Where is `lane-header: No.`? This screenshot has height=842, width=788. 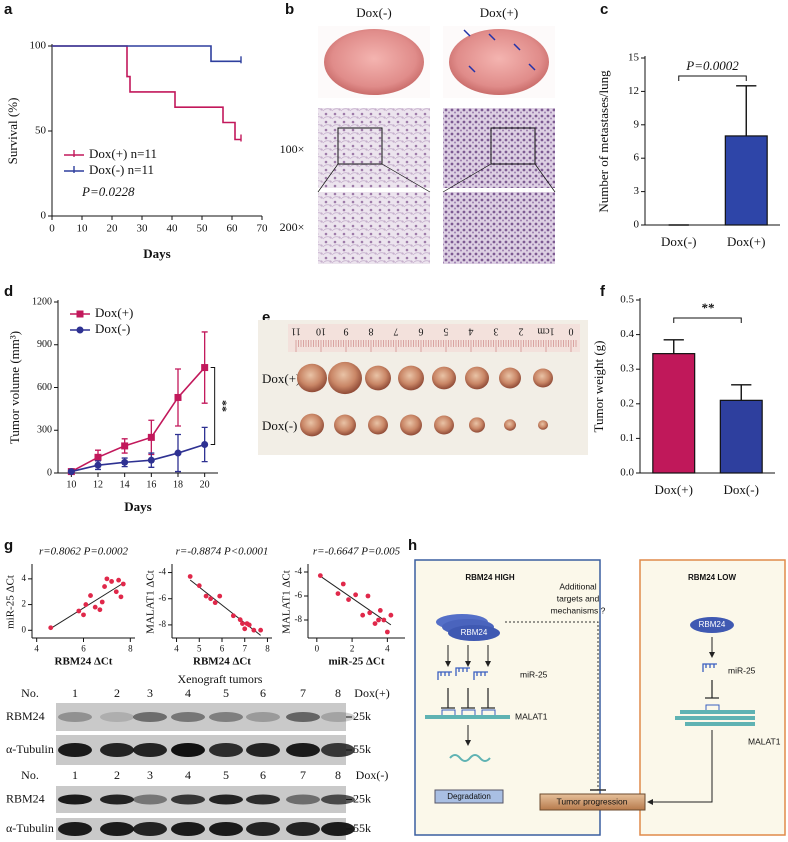
lane-header: No. is located at coordinates (30, 693).